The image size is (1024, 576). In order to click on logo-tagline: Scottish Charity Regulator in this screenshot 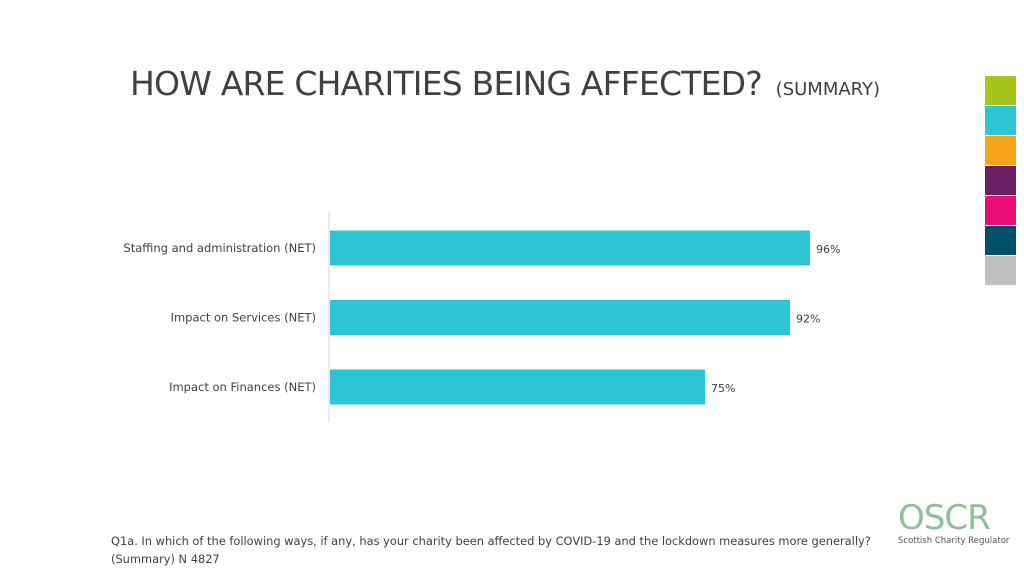, I will do `click(954, 541)`.